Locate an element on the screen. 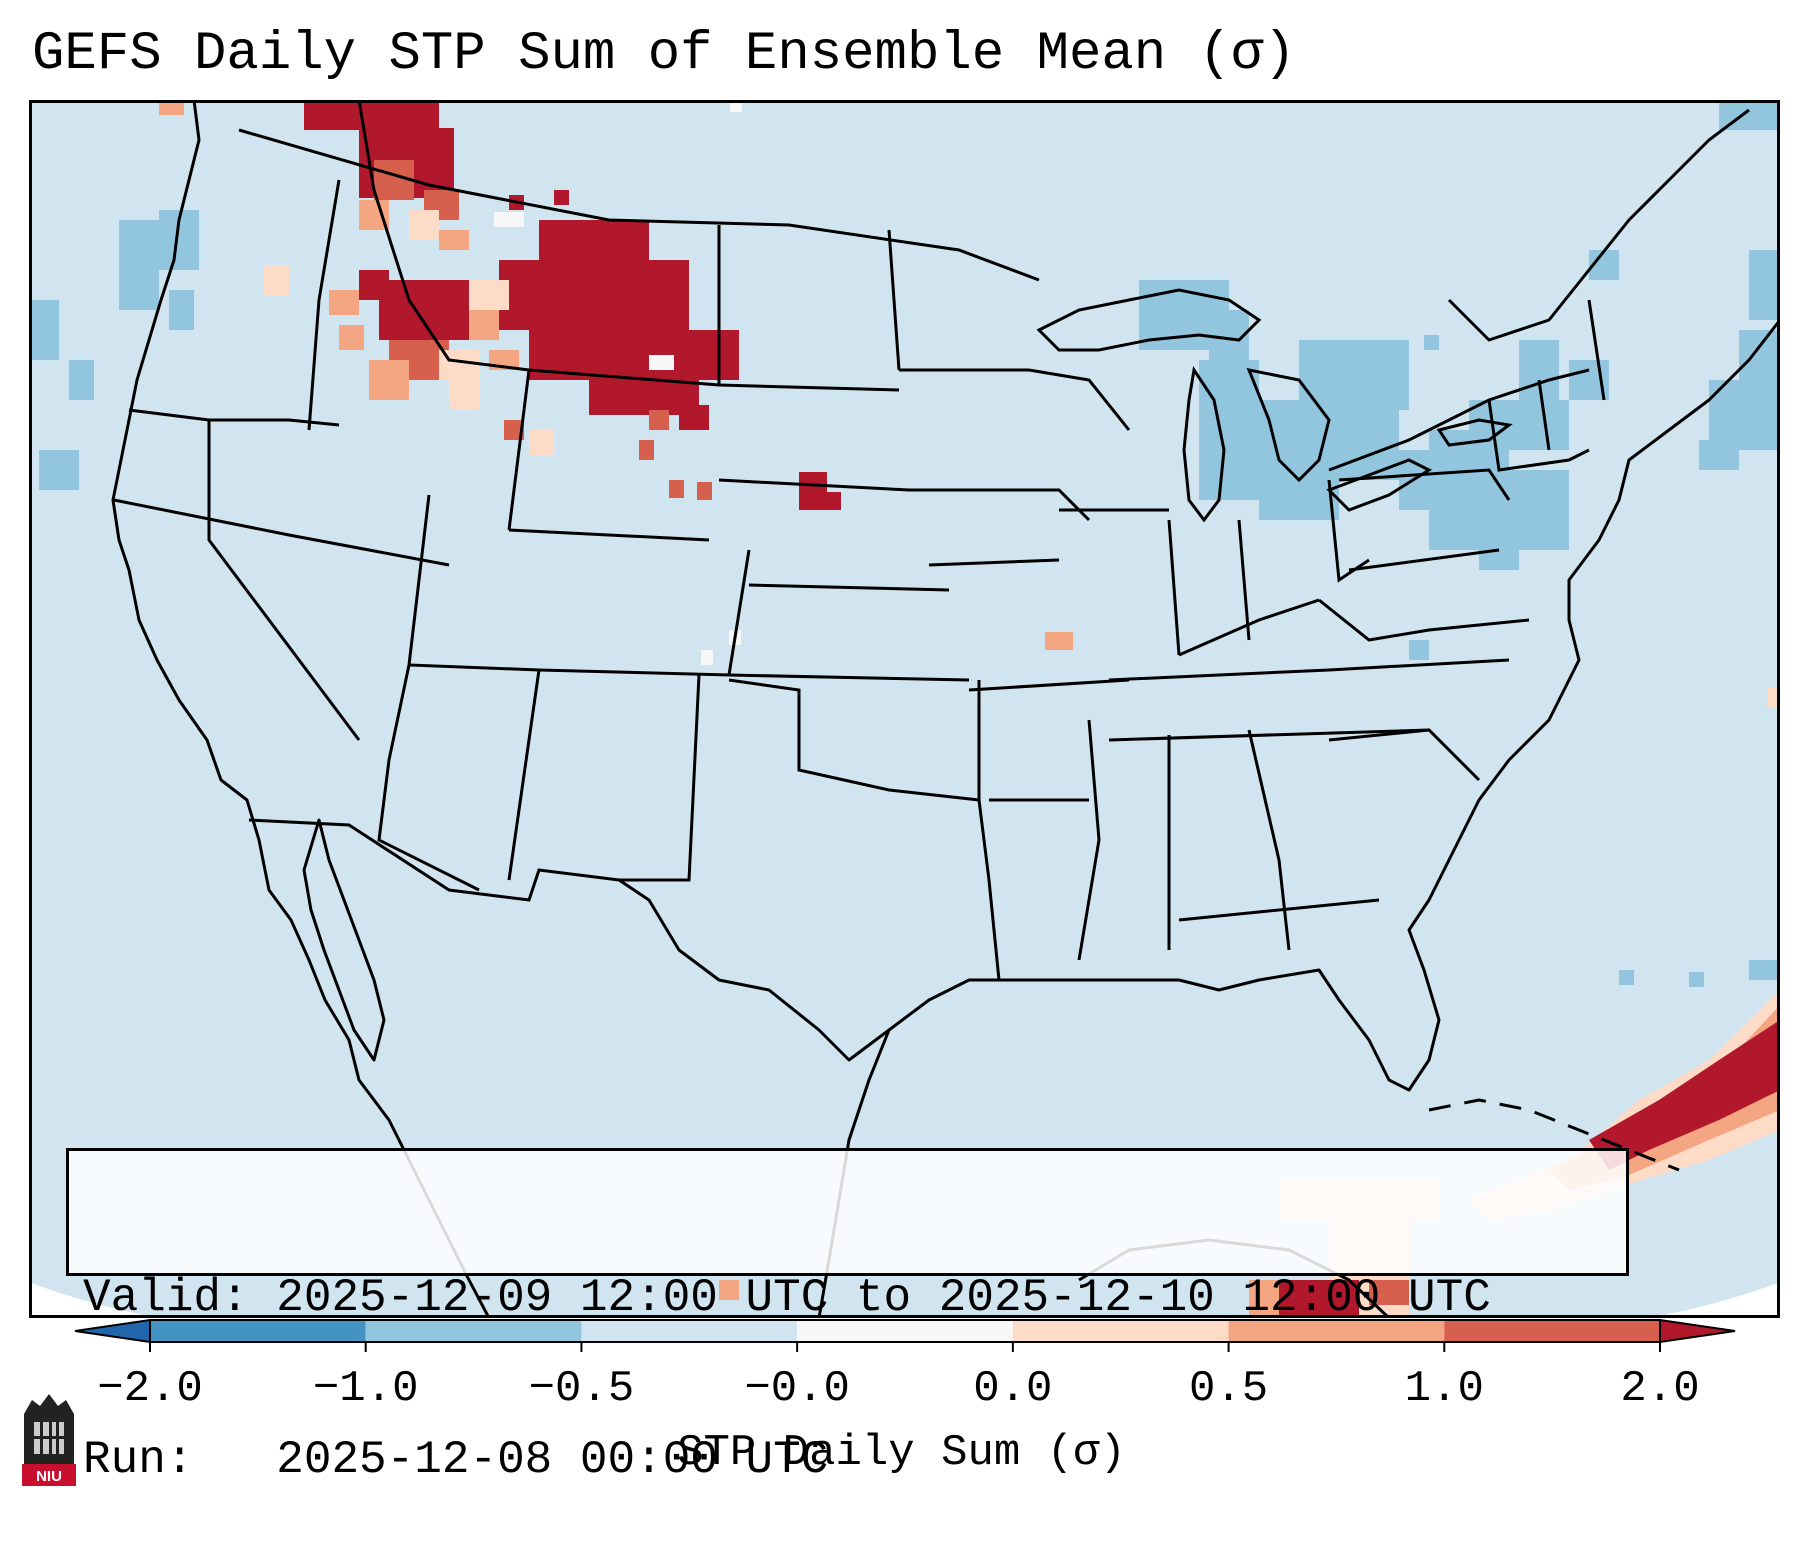 This screenshot has height=1541, width=1803. border-ok-tx is located at coordinates (854, 740).